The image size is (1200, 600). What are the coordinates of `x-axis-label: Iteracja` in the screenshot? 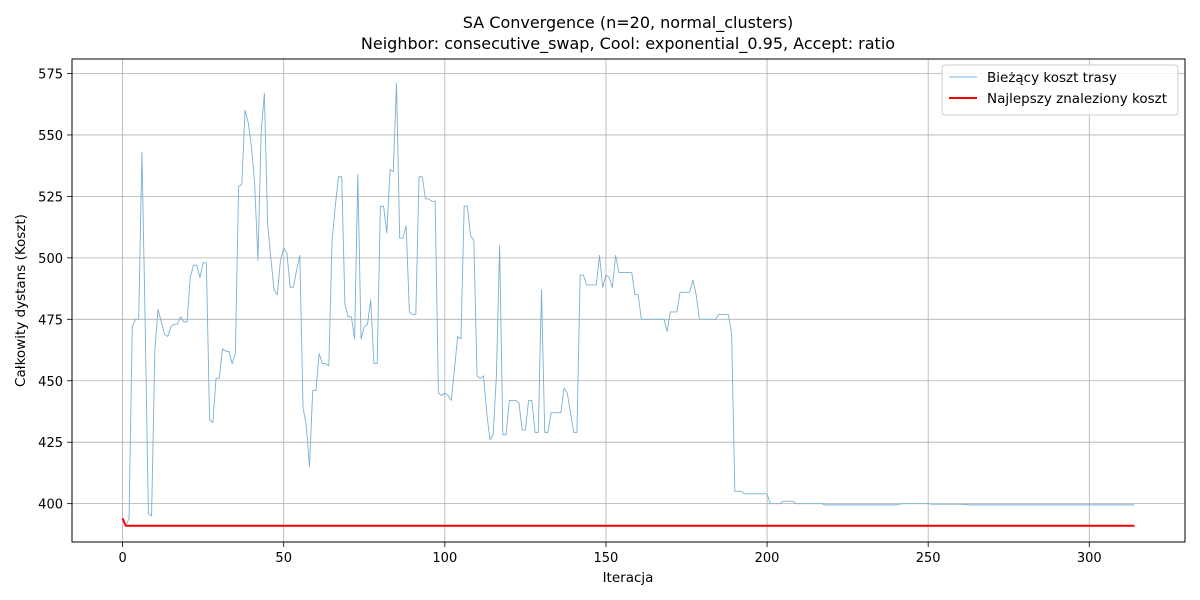 It's located at (628, 578).